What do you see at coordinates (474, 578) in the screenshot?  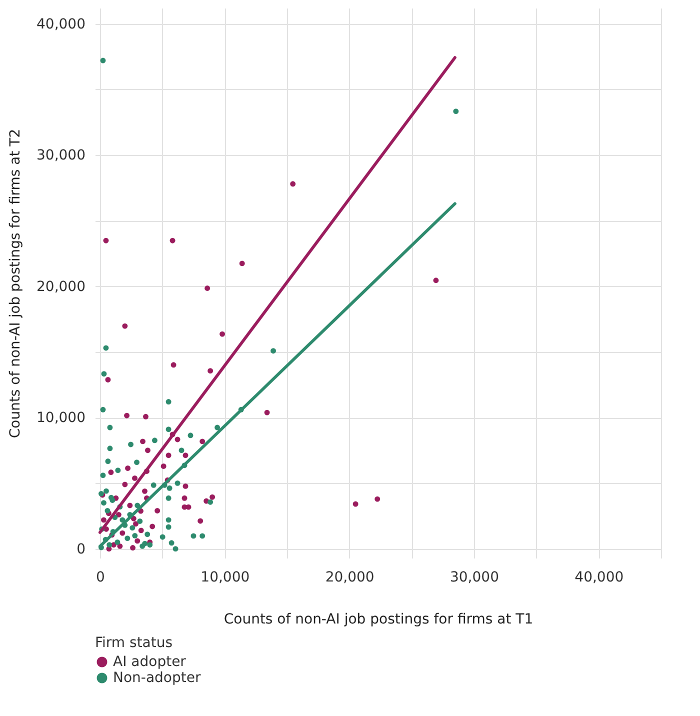 I see `x-tick-label: 30,000` at bounding box center [474, 578].